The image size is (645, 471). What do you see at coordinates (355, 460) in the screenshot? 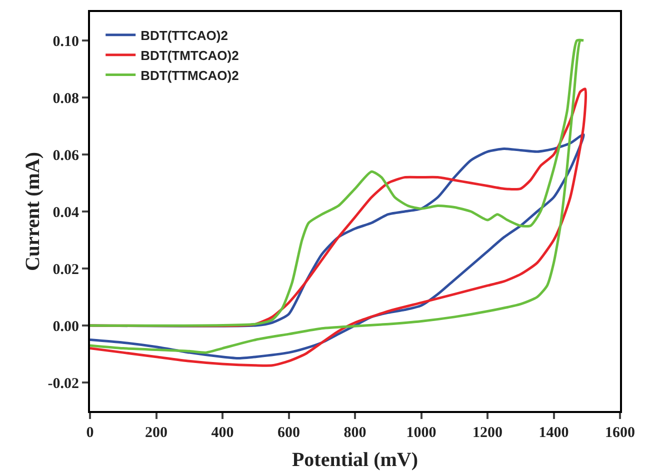
I see `x-axis-title: Potential (mV)` at bounding box center [355, 460].